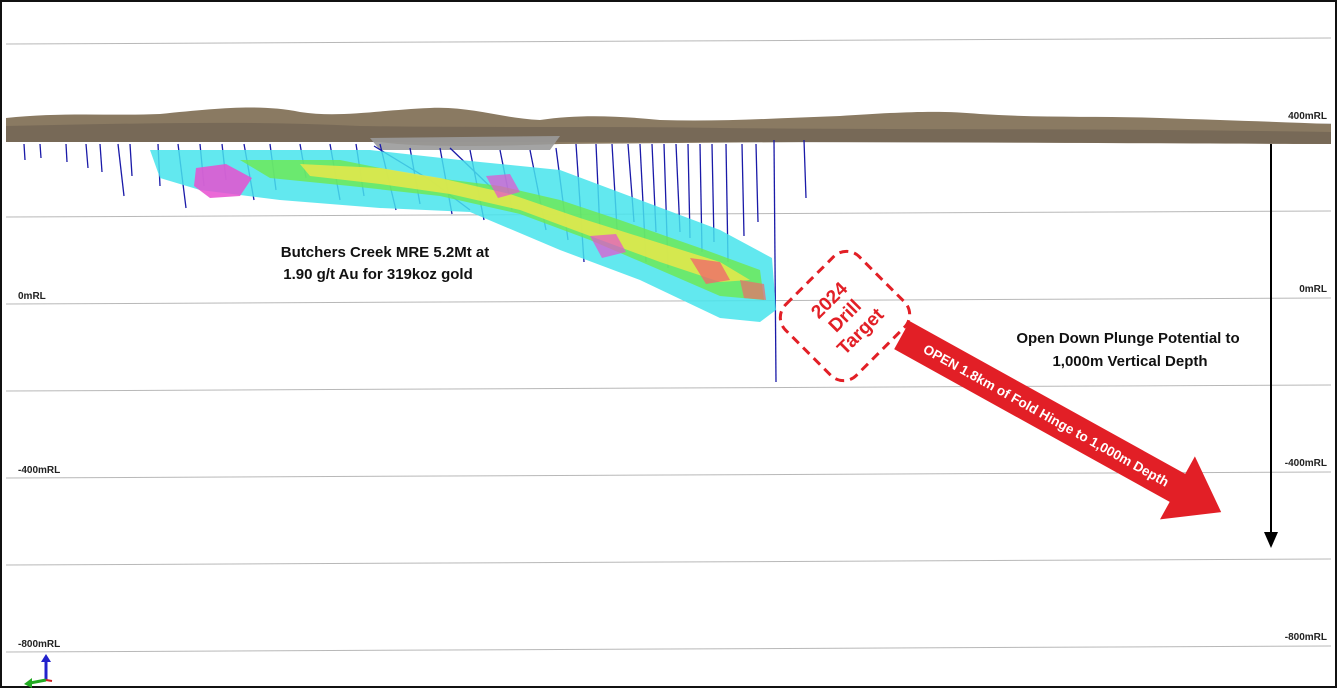  Describe the element at coordinates (38, 671) in the screenshot. I see `axis-triad-icon` at that location.